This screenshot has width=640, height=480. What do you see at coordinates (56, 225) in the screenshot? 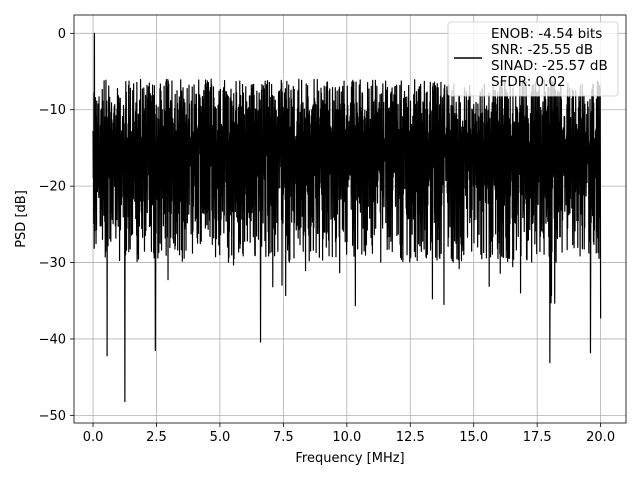
I see `y-axis: 0 −10 −20 −30 −40 −50` at bounding box center [56, 225].